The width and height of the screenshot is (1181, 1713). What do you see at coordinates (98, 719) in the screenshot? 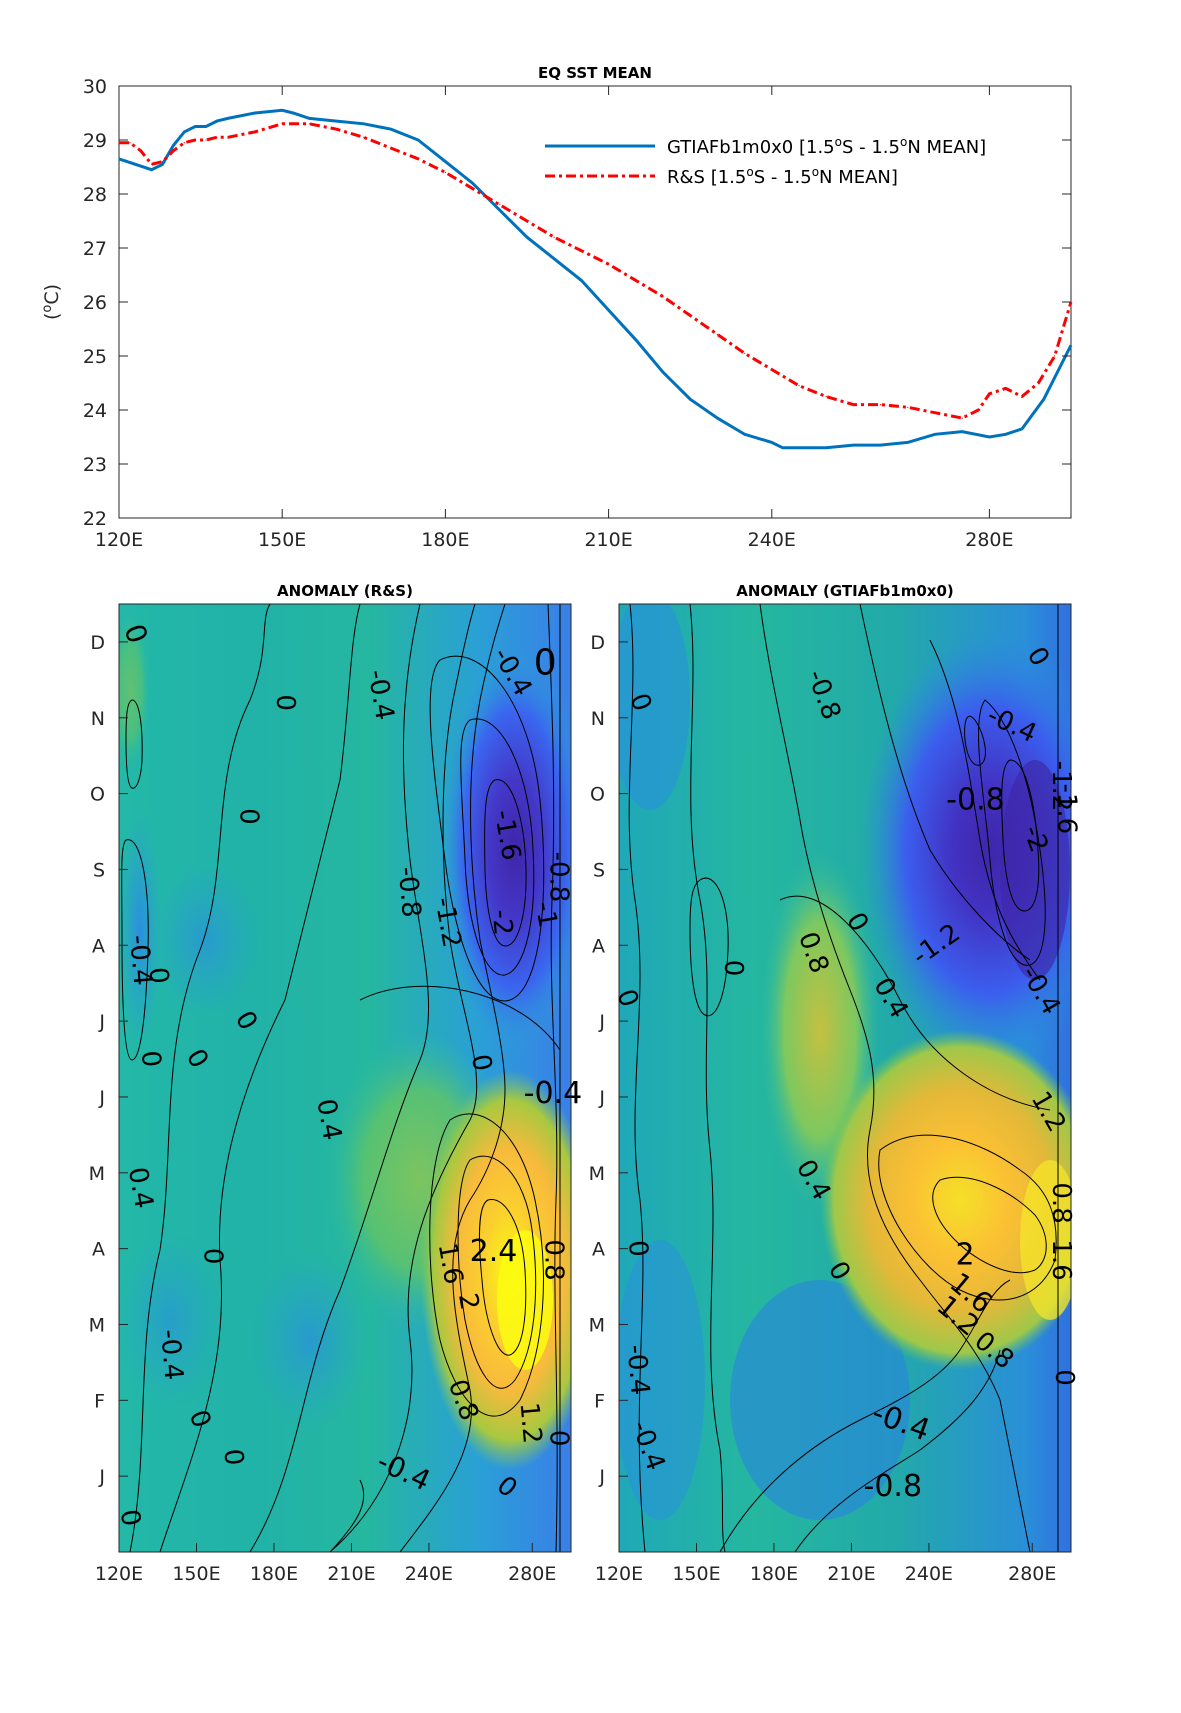
I see `month-tick-label: N` at bounding box center [98, 719].